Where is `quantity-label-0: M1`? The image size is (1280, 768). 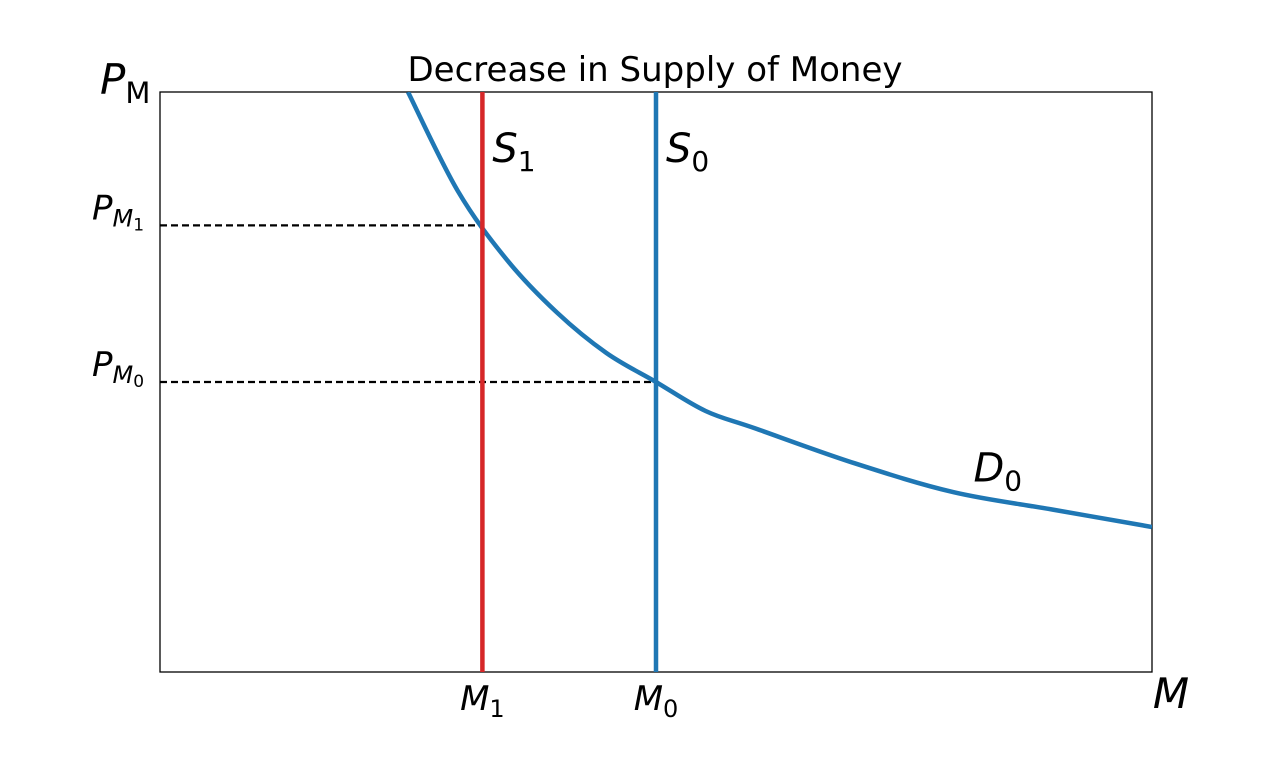 quantity-label-0: M1 is located at coordinates (482, 701).